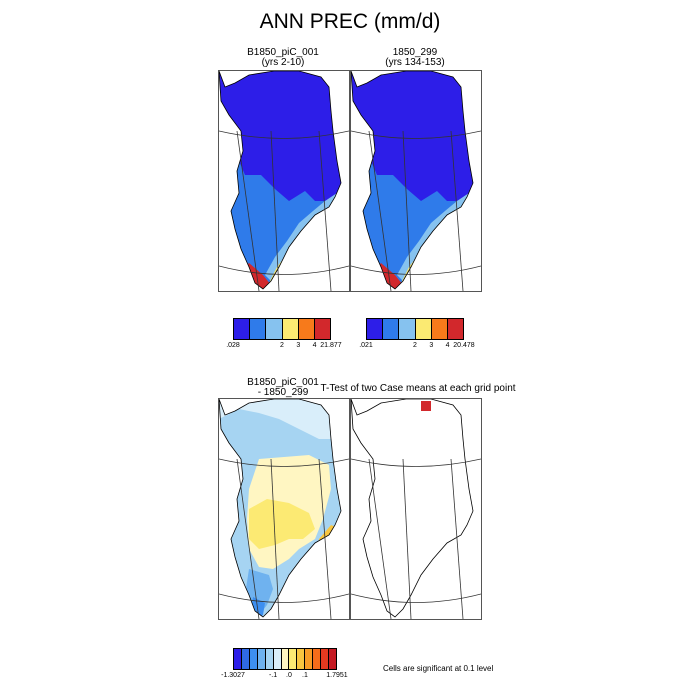  I want to click on panel-2-title: 1850_299 (yrs 134-153), so click(415, 58).